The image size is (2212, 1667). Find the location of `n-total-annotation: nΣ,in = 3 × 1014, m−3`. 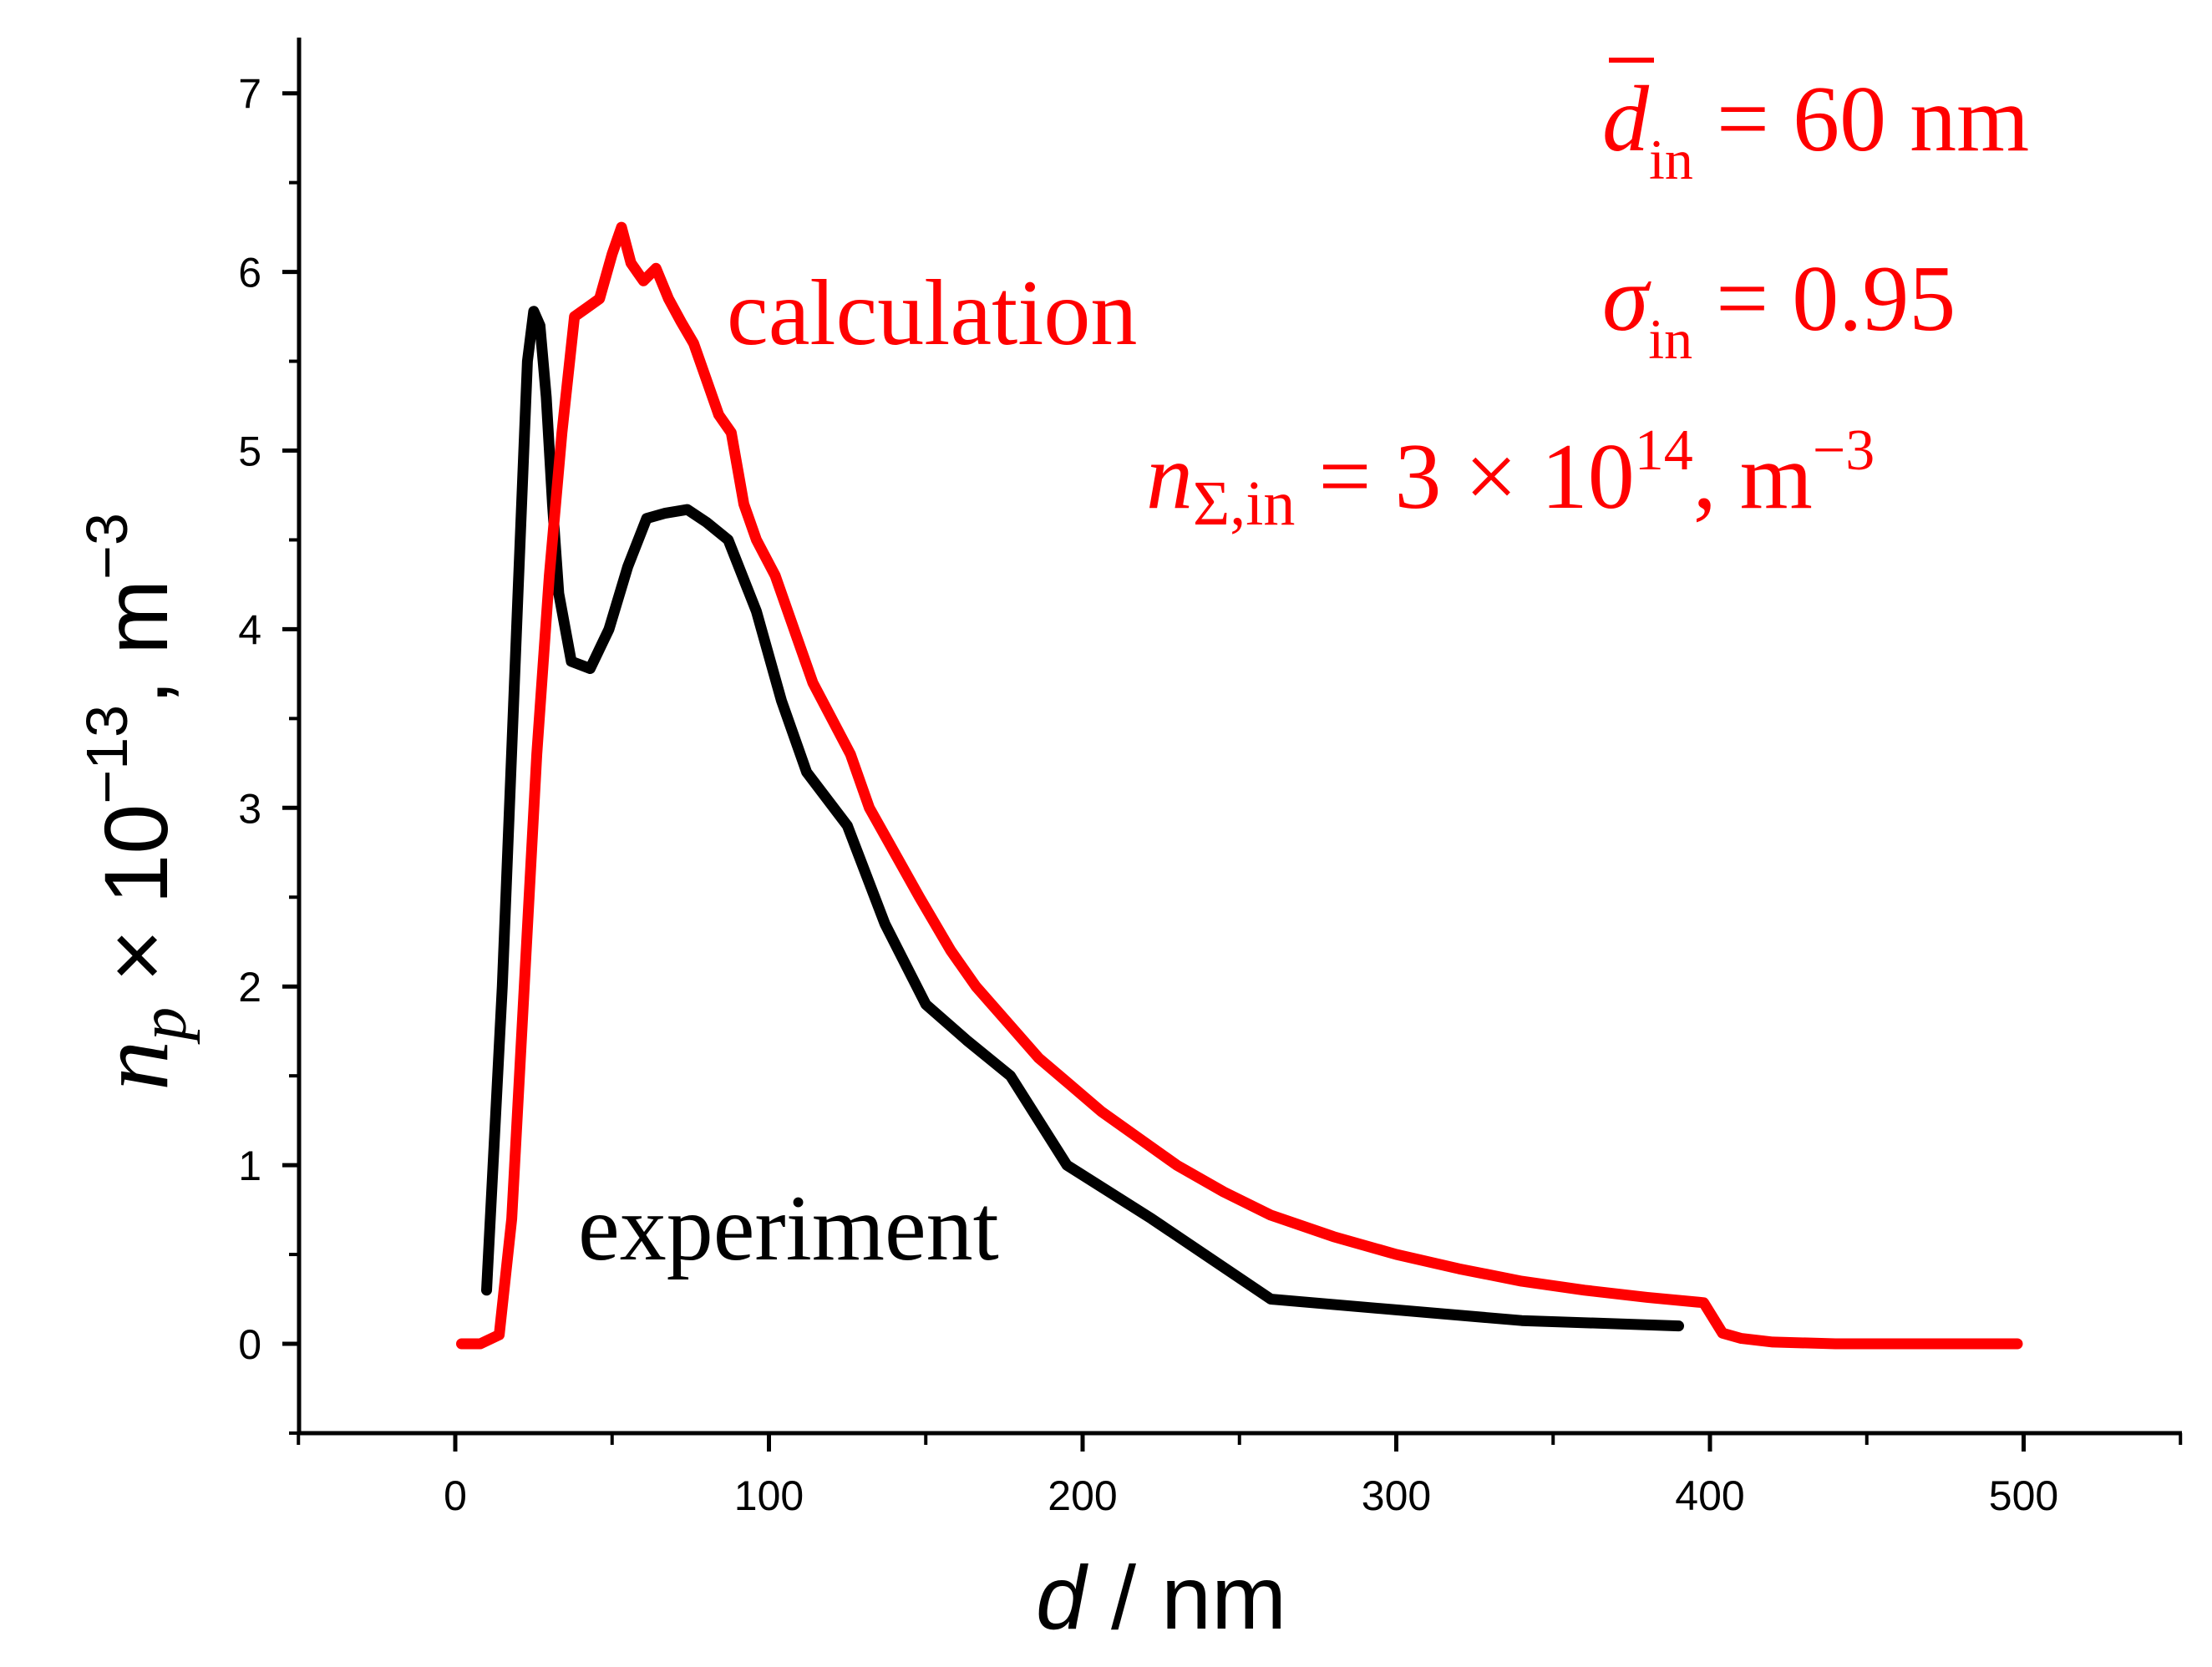

n-total-annotation: nΣ,in = 3 × 1014, m−3 is located at coordinates (1510, 478).